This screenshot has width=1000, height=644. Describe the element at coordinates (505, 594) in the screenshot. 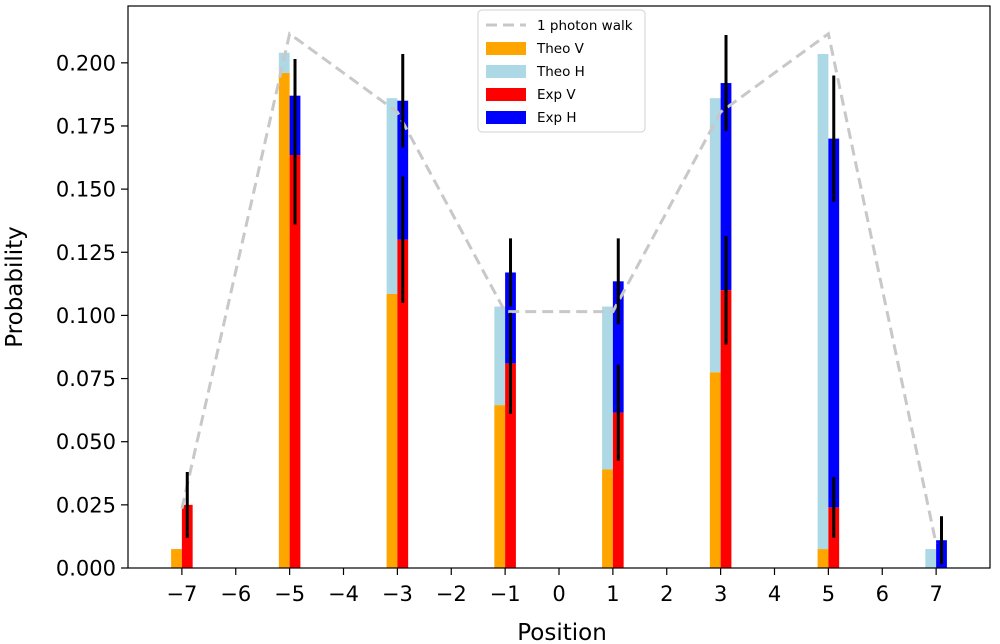

I see `x-tick-label: −1` at that location.